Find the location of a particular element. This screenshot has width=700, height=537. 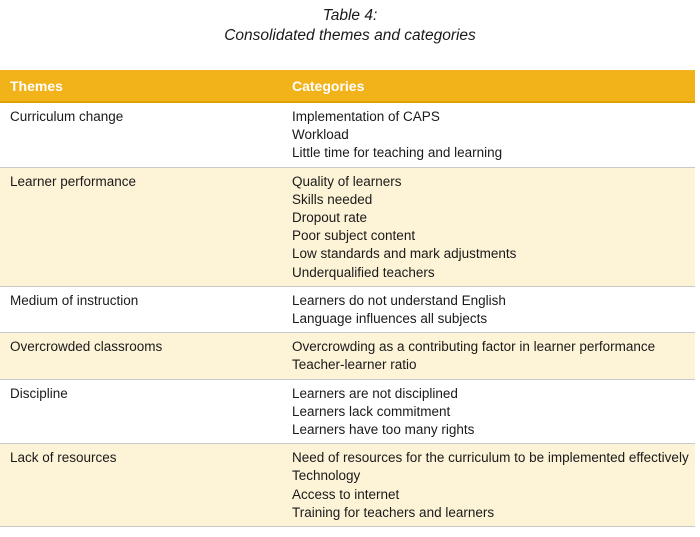

header-categories: Categories is located at coordinates (488, 86).